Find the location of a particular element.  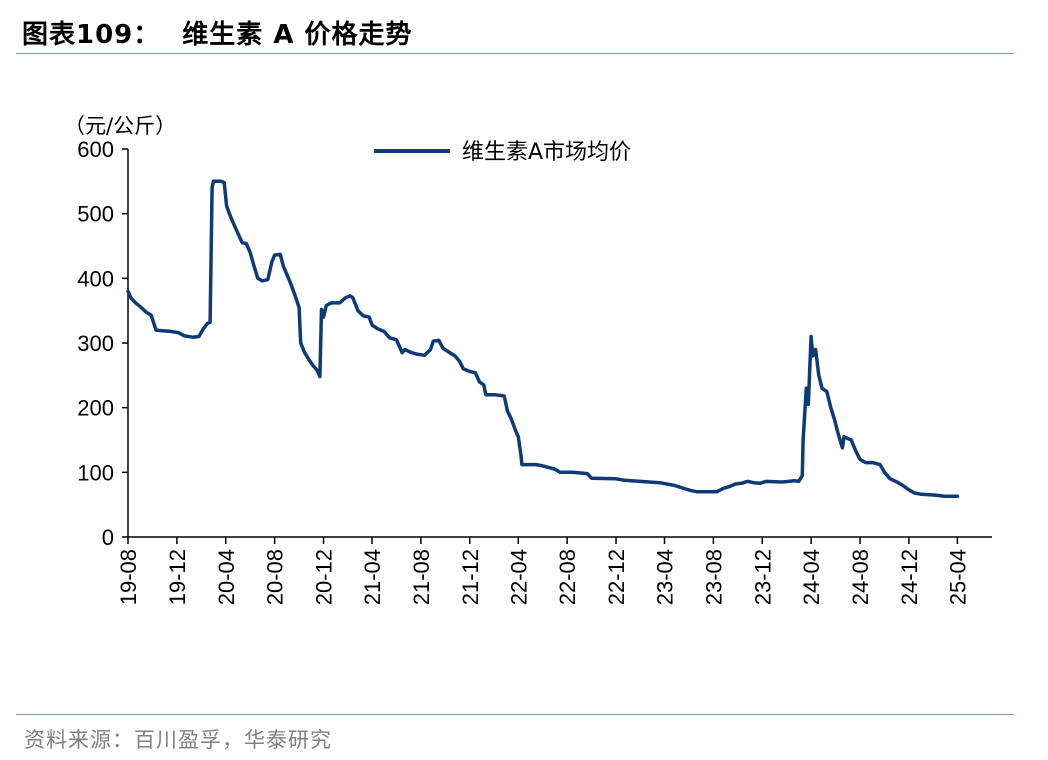

x-tick-label: 22-12 is located at coordinates (616, 577).